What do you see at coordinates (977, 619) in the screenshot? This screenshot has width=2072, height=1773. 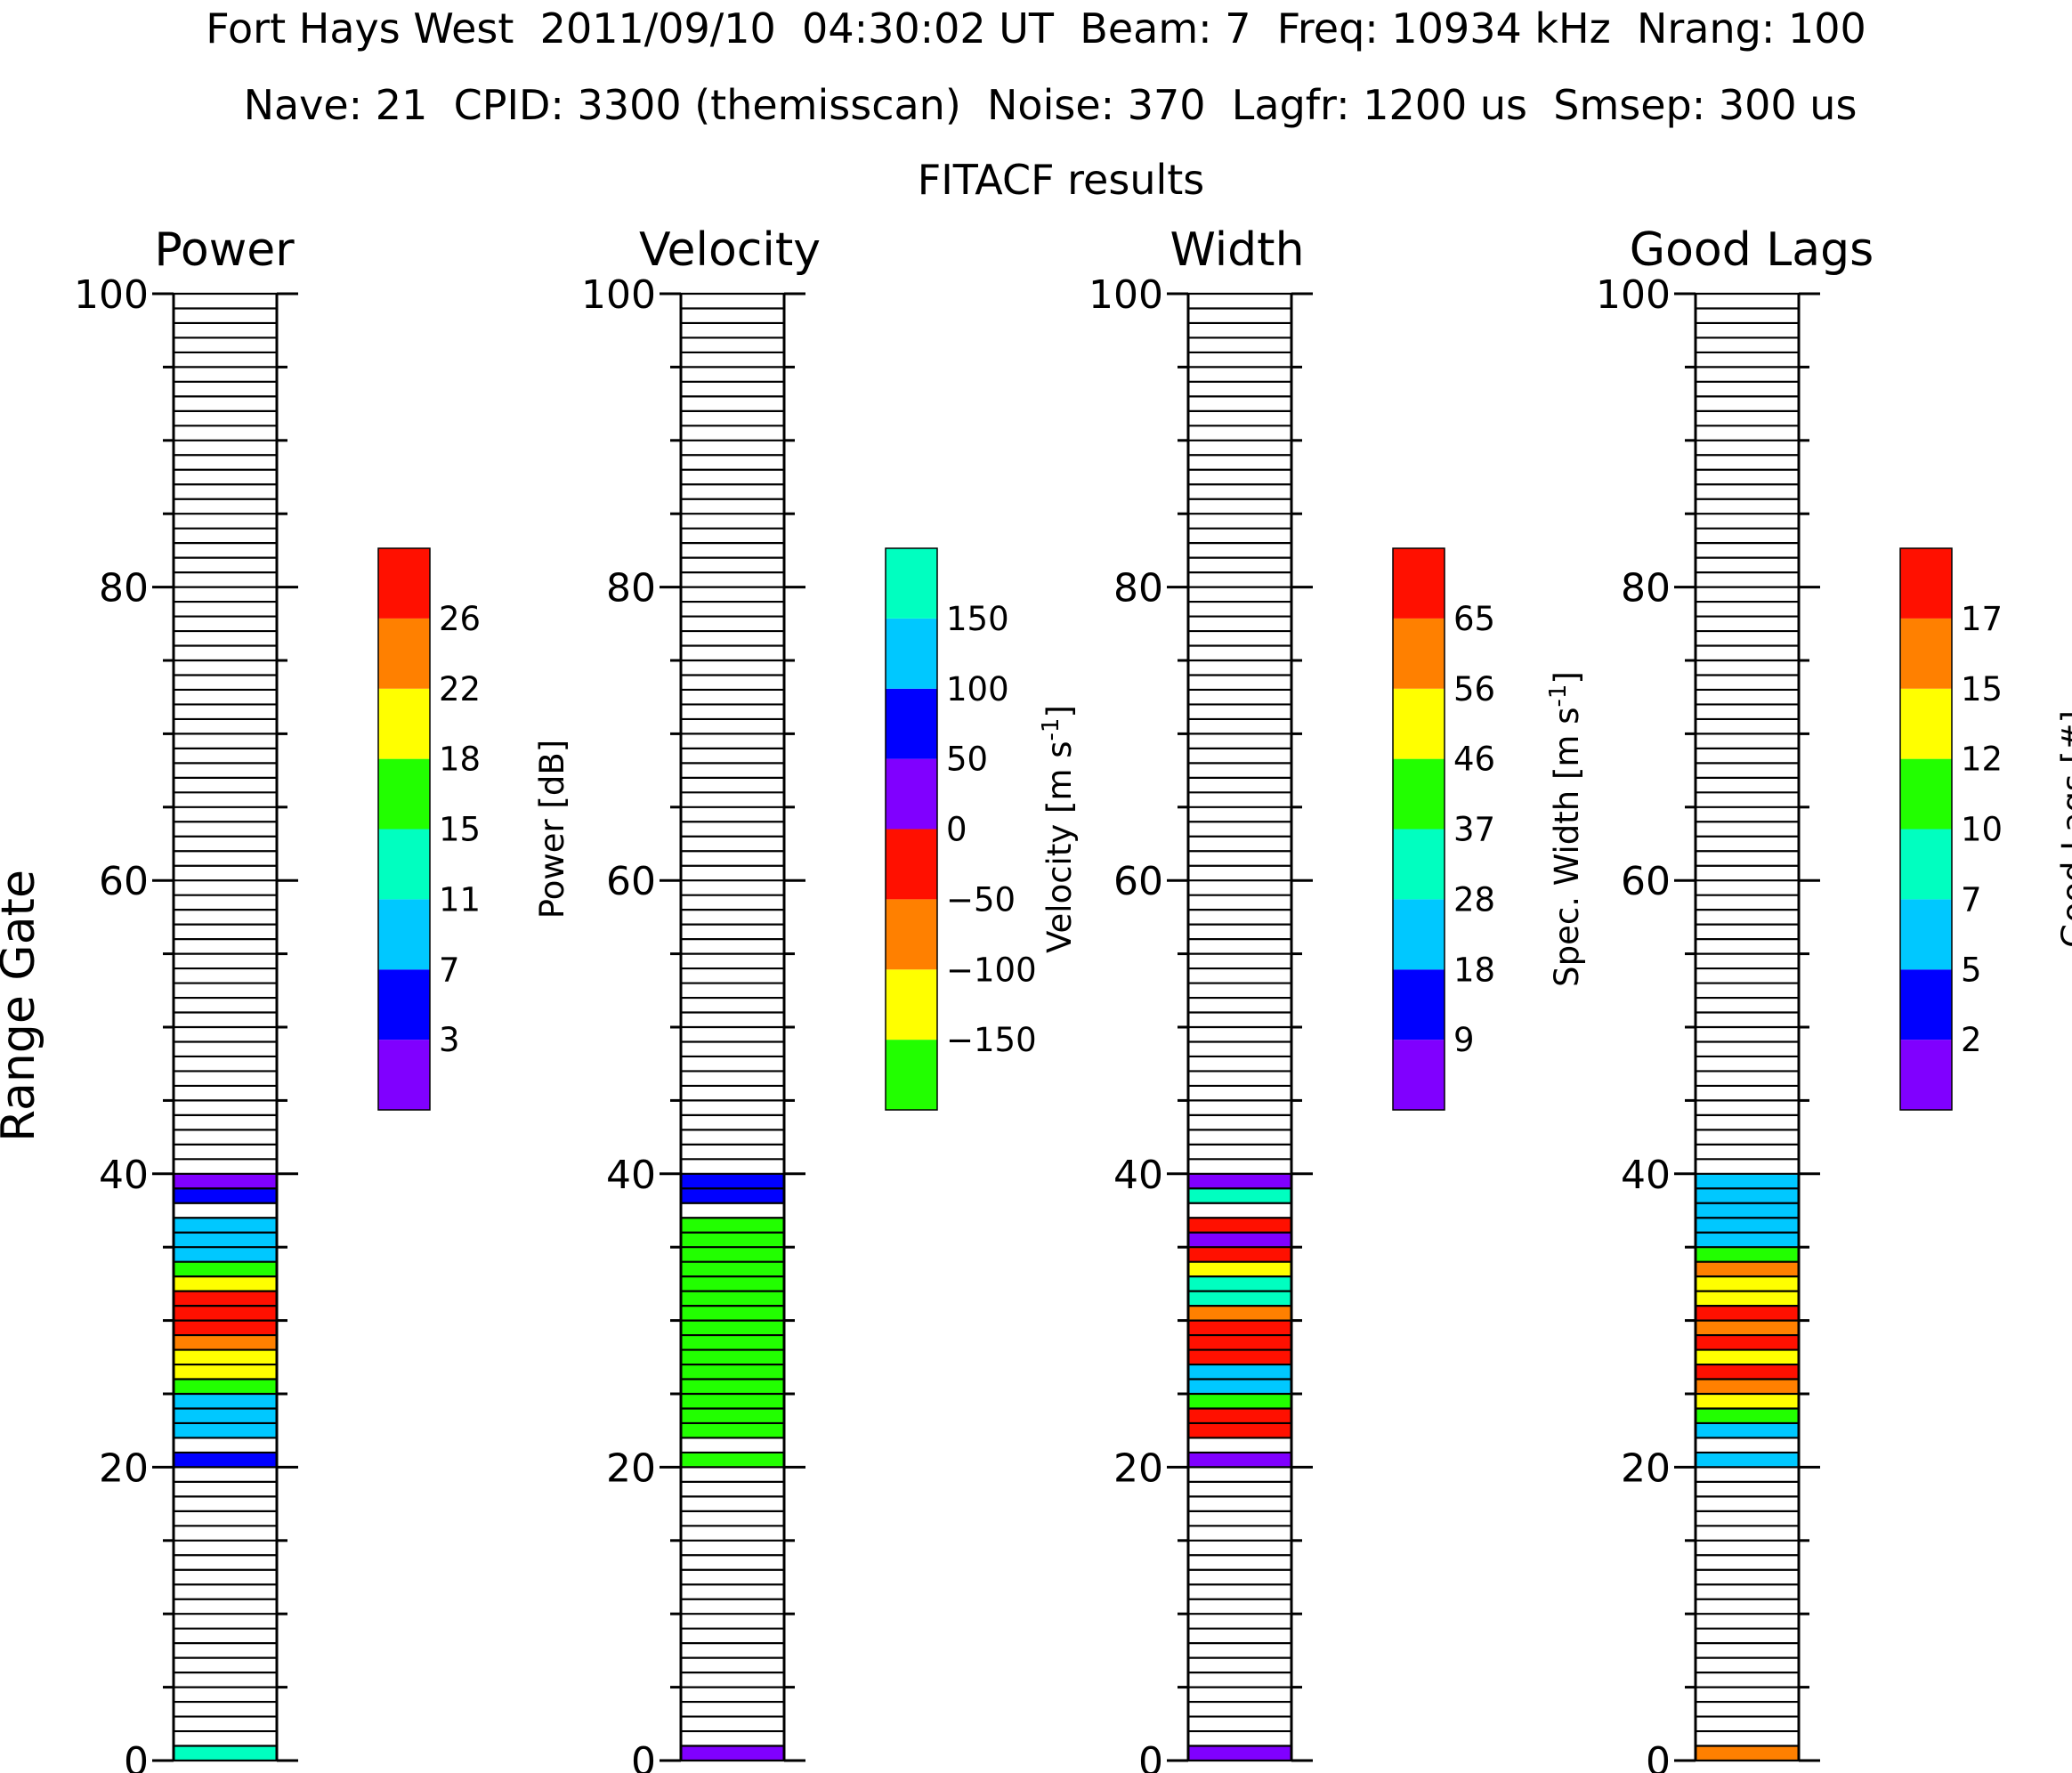 I see `colorbar-tick-label: 150` at bounding box center [977, 619].